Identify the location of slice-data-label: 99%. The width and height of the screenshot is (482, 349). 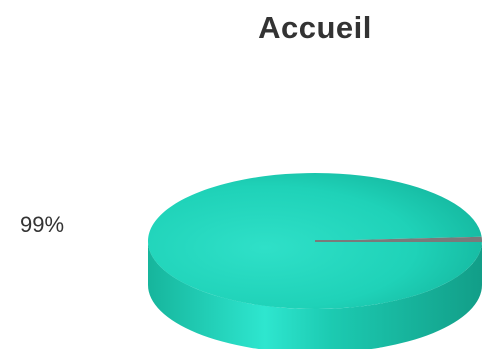
(42, 224).